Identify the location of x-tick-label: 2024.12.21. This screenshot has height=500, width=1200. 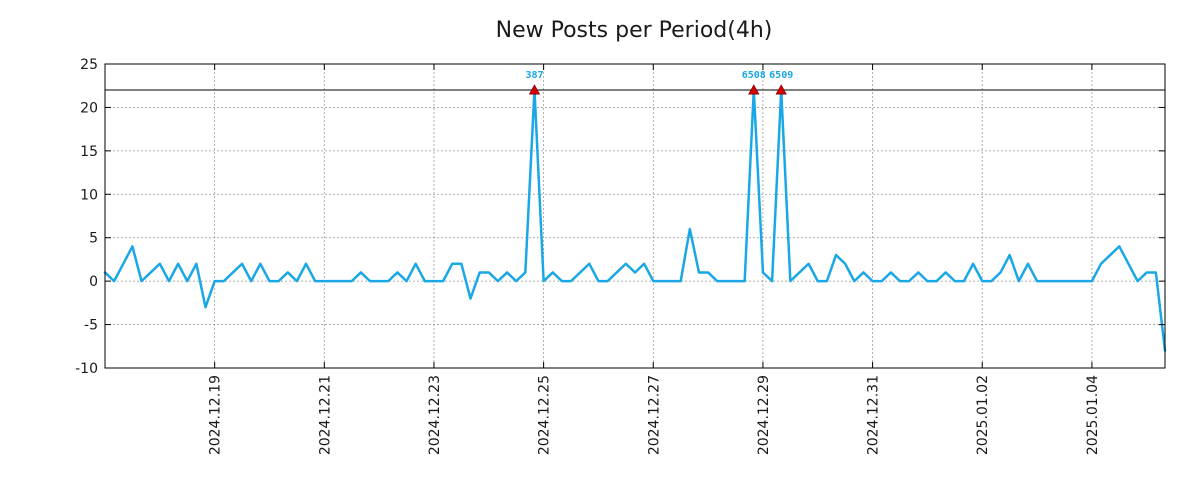
(325, 415).